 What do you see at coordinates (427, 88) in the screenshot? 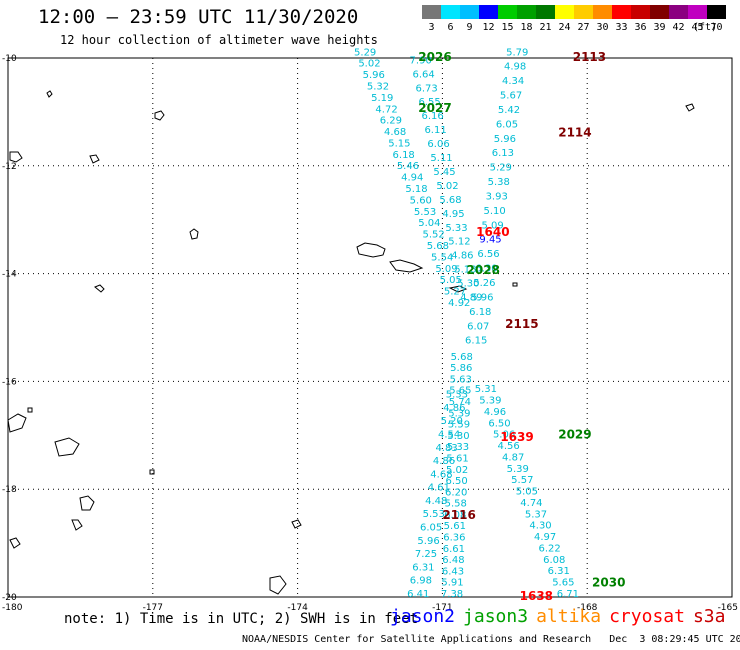
I see `swh-value: 6.73` at bounding box center [427, 88].